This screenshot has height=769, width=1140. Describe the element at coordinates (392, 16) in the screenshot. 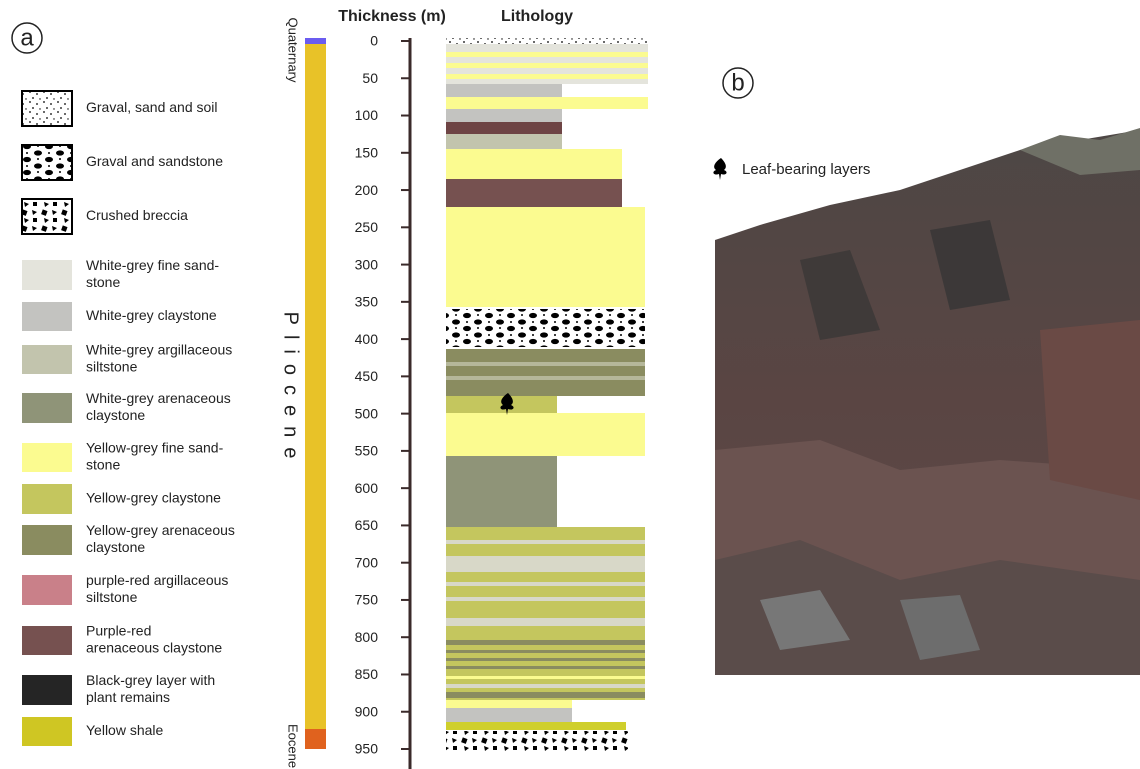

I see `axis-title: Thickness (m)` at that location.